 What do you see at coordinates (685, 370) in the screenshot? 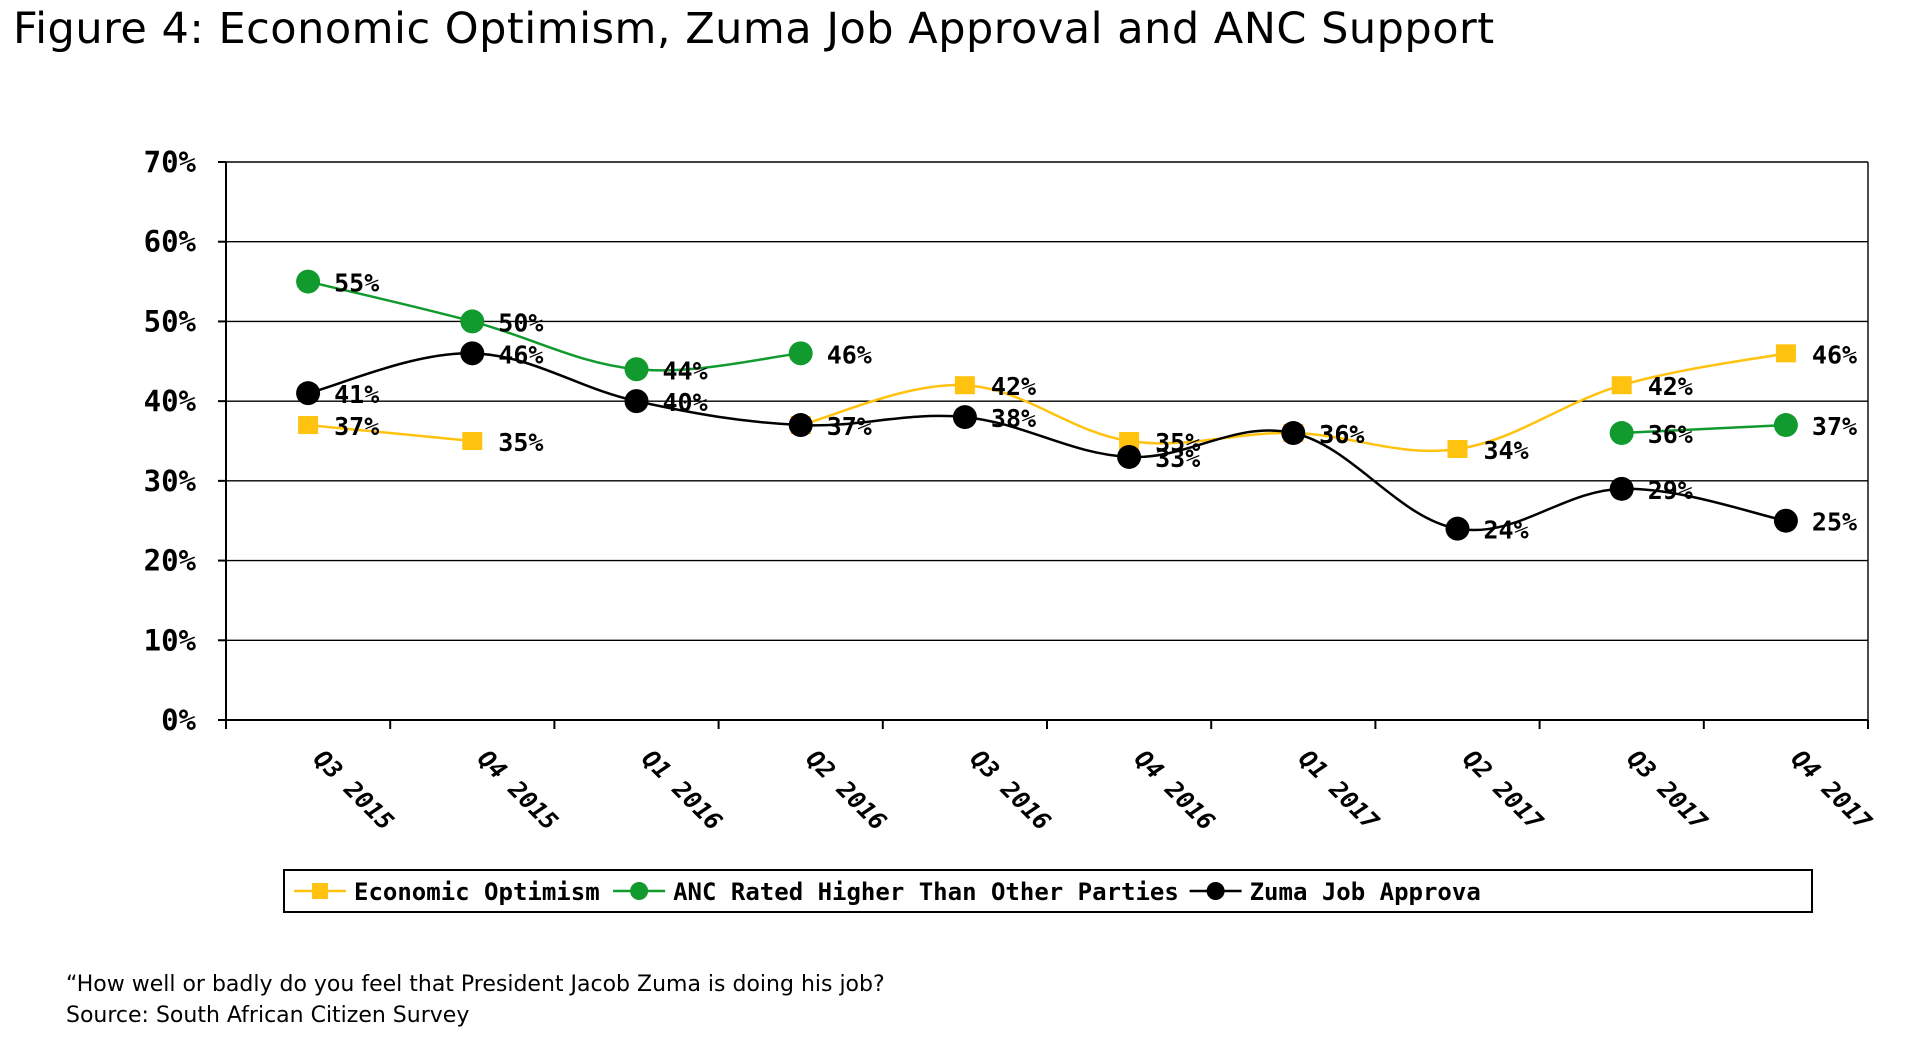
I see `data-label: 44%` at bounding box center [685, 370].